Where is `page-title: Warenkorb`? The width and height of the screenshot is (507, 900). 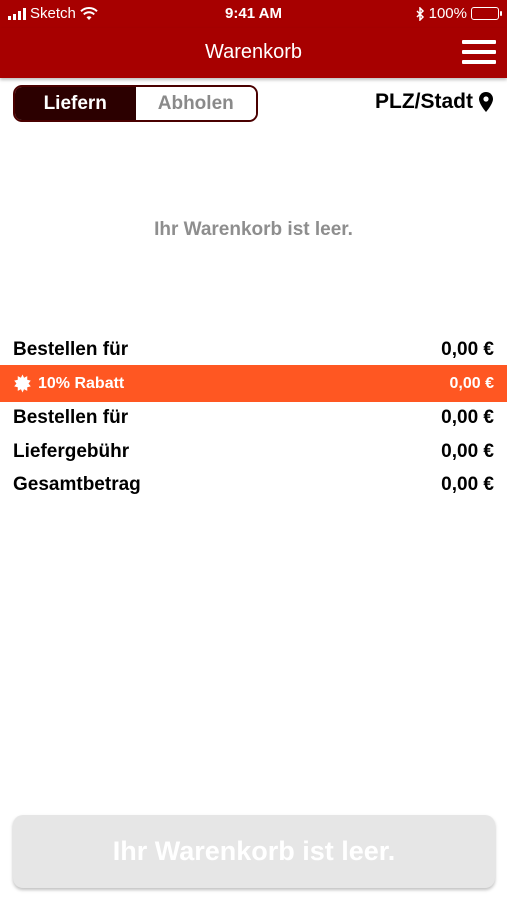
page-title: Warenkorb is located at coordinates (253, 52).